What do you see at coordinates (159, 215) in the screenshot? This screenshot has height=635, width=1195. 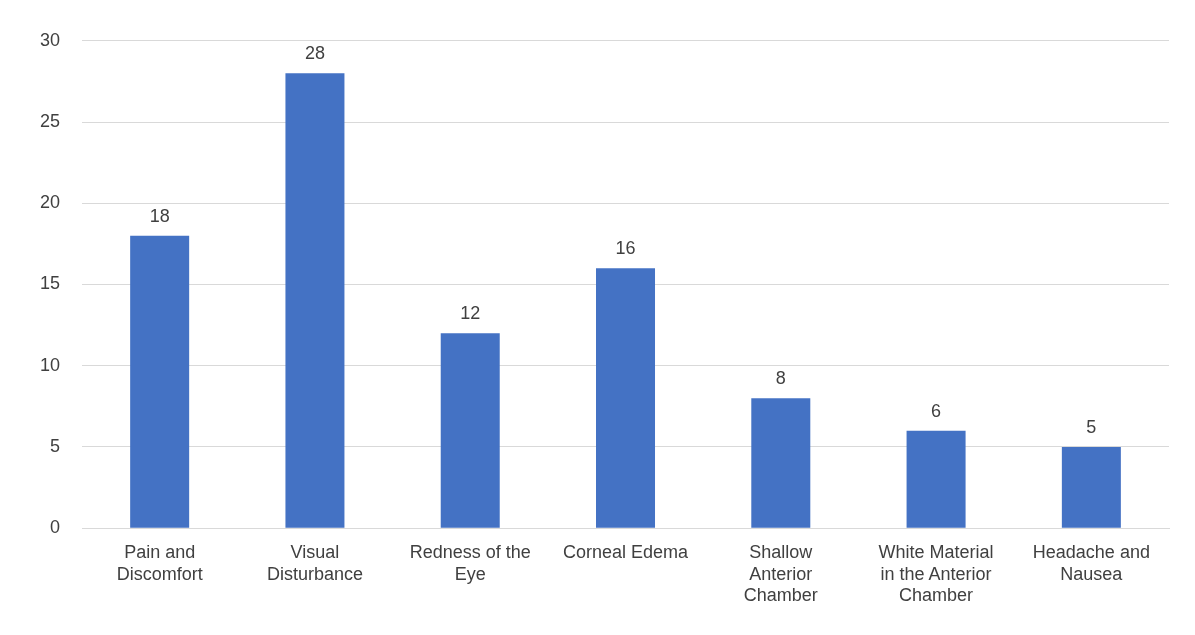 I see `data-label: 18` at bounding box center [159, 215].